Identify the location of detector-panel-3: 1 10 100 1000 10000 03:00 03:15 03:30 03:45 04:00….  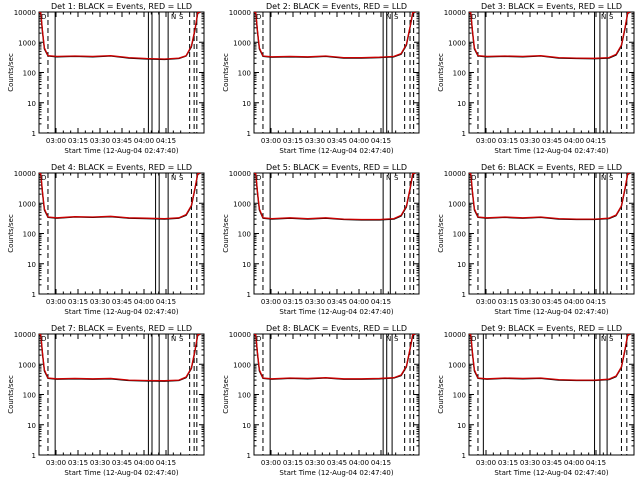
(536, 78).